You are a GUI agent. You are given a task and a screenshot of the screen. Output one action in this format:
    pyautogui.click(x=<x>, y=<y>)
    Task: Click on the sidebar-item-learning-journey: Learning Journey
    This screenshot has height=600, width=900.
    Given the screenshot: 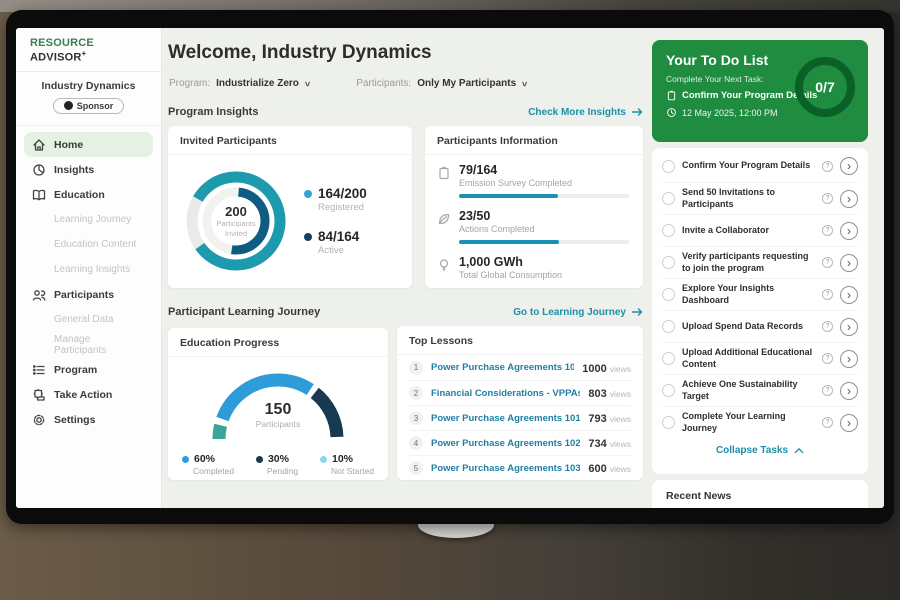 What is the action you would take?
    pyautogui.click(x=88, y=219)
    